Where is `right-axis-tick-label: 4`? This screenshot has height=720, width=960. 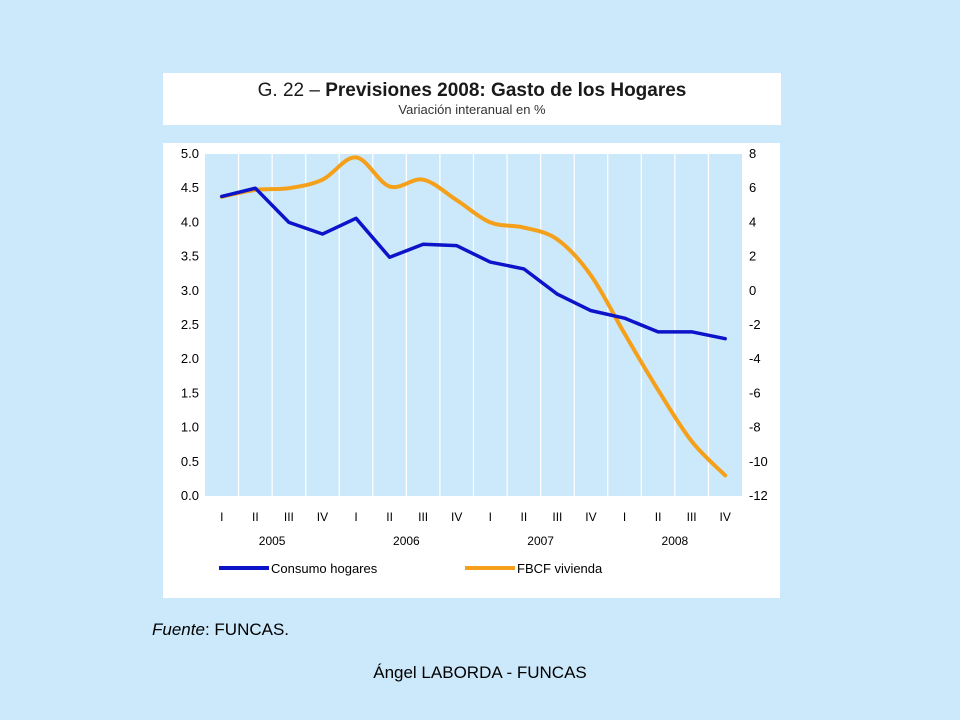
right-axis-tick-label: 4 is located at coordinates (752, 221).